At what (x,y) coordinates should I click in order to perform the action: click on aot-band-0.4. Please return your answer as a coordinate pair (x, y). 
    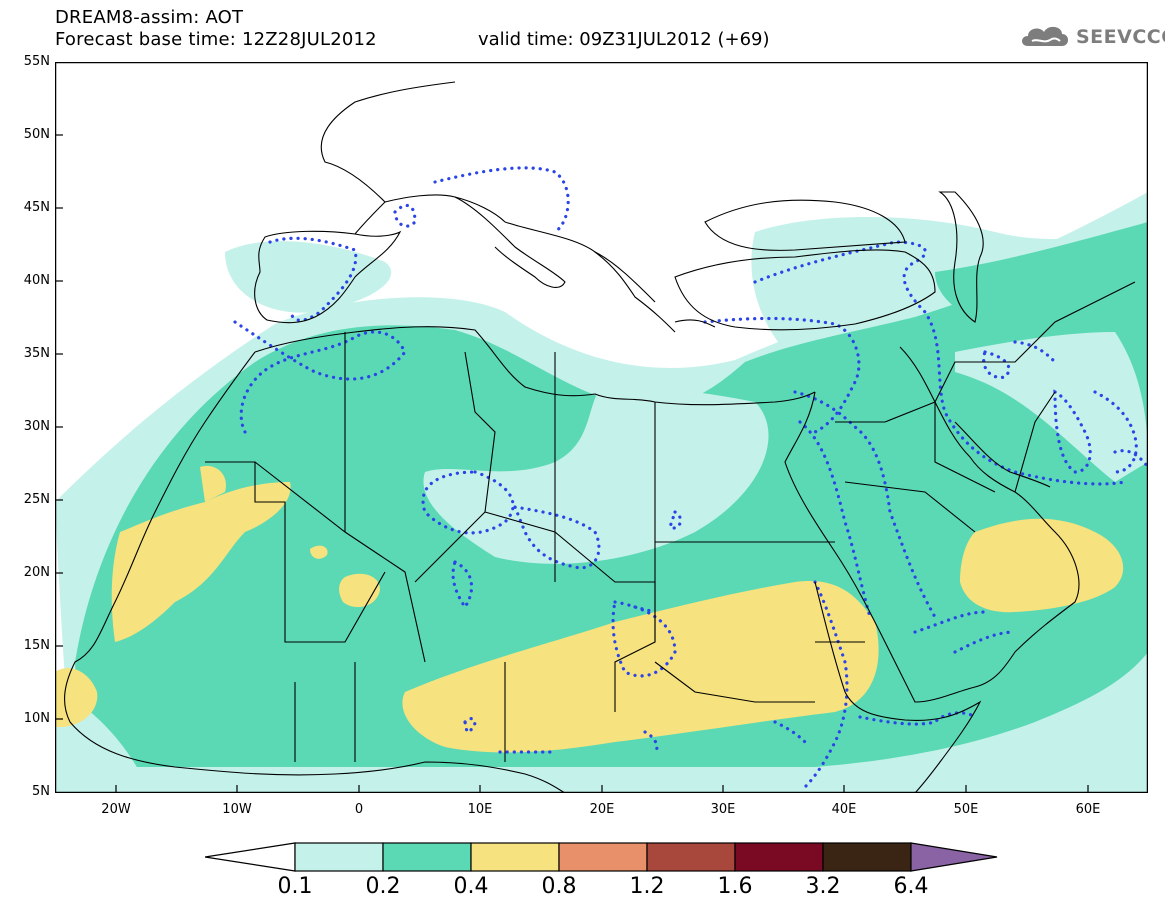
    Looking at the image, I should click on (201, 562).